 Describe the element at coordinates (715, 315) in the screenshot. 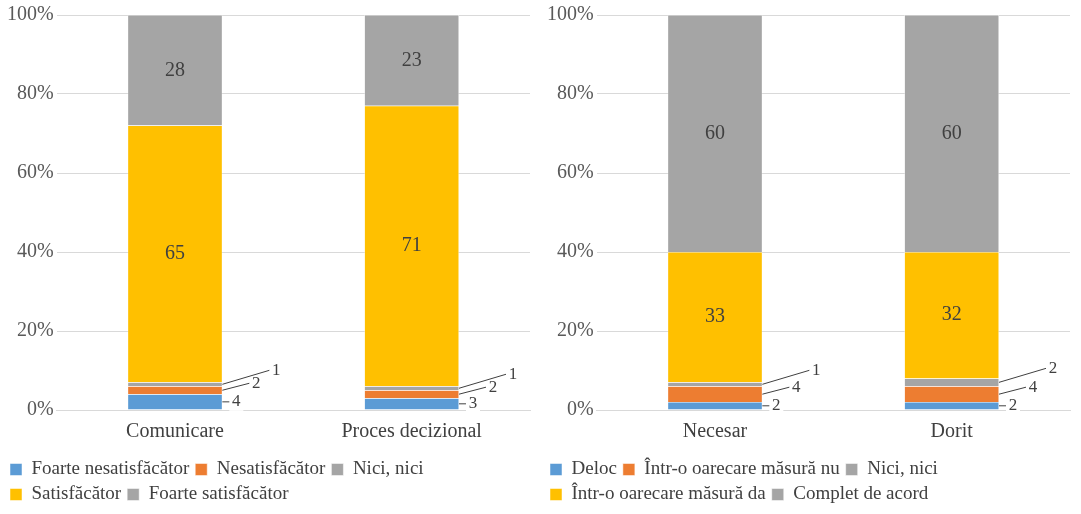

I see `data-label: 33` at that location.